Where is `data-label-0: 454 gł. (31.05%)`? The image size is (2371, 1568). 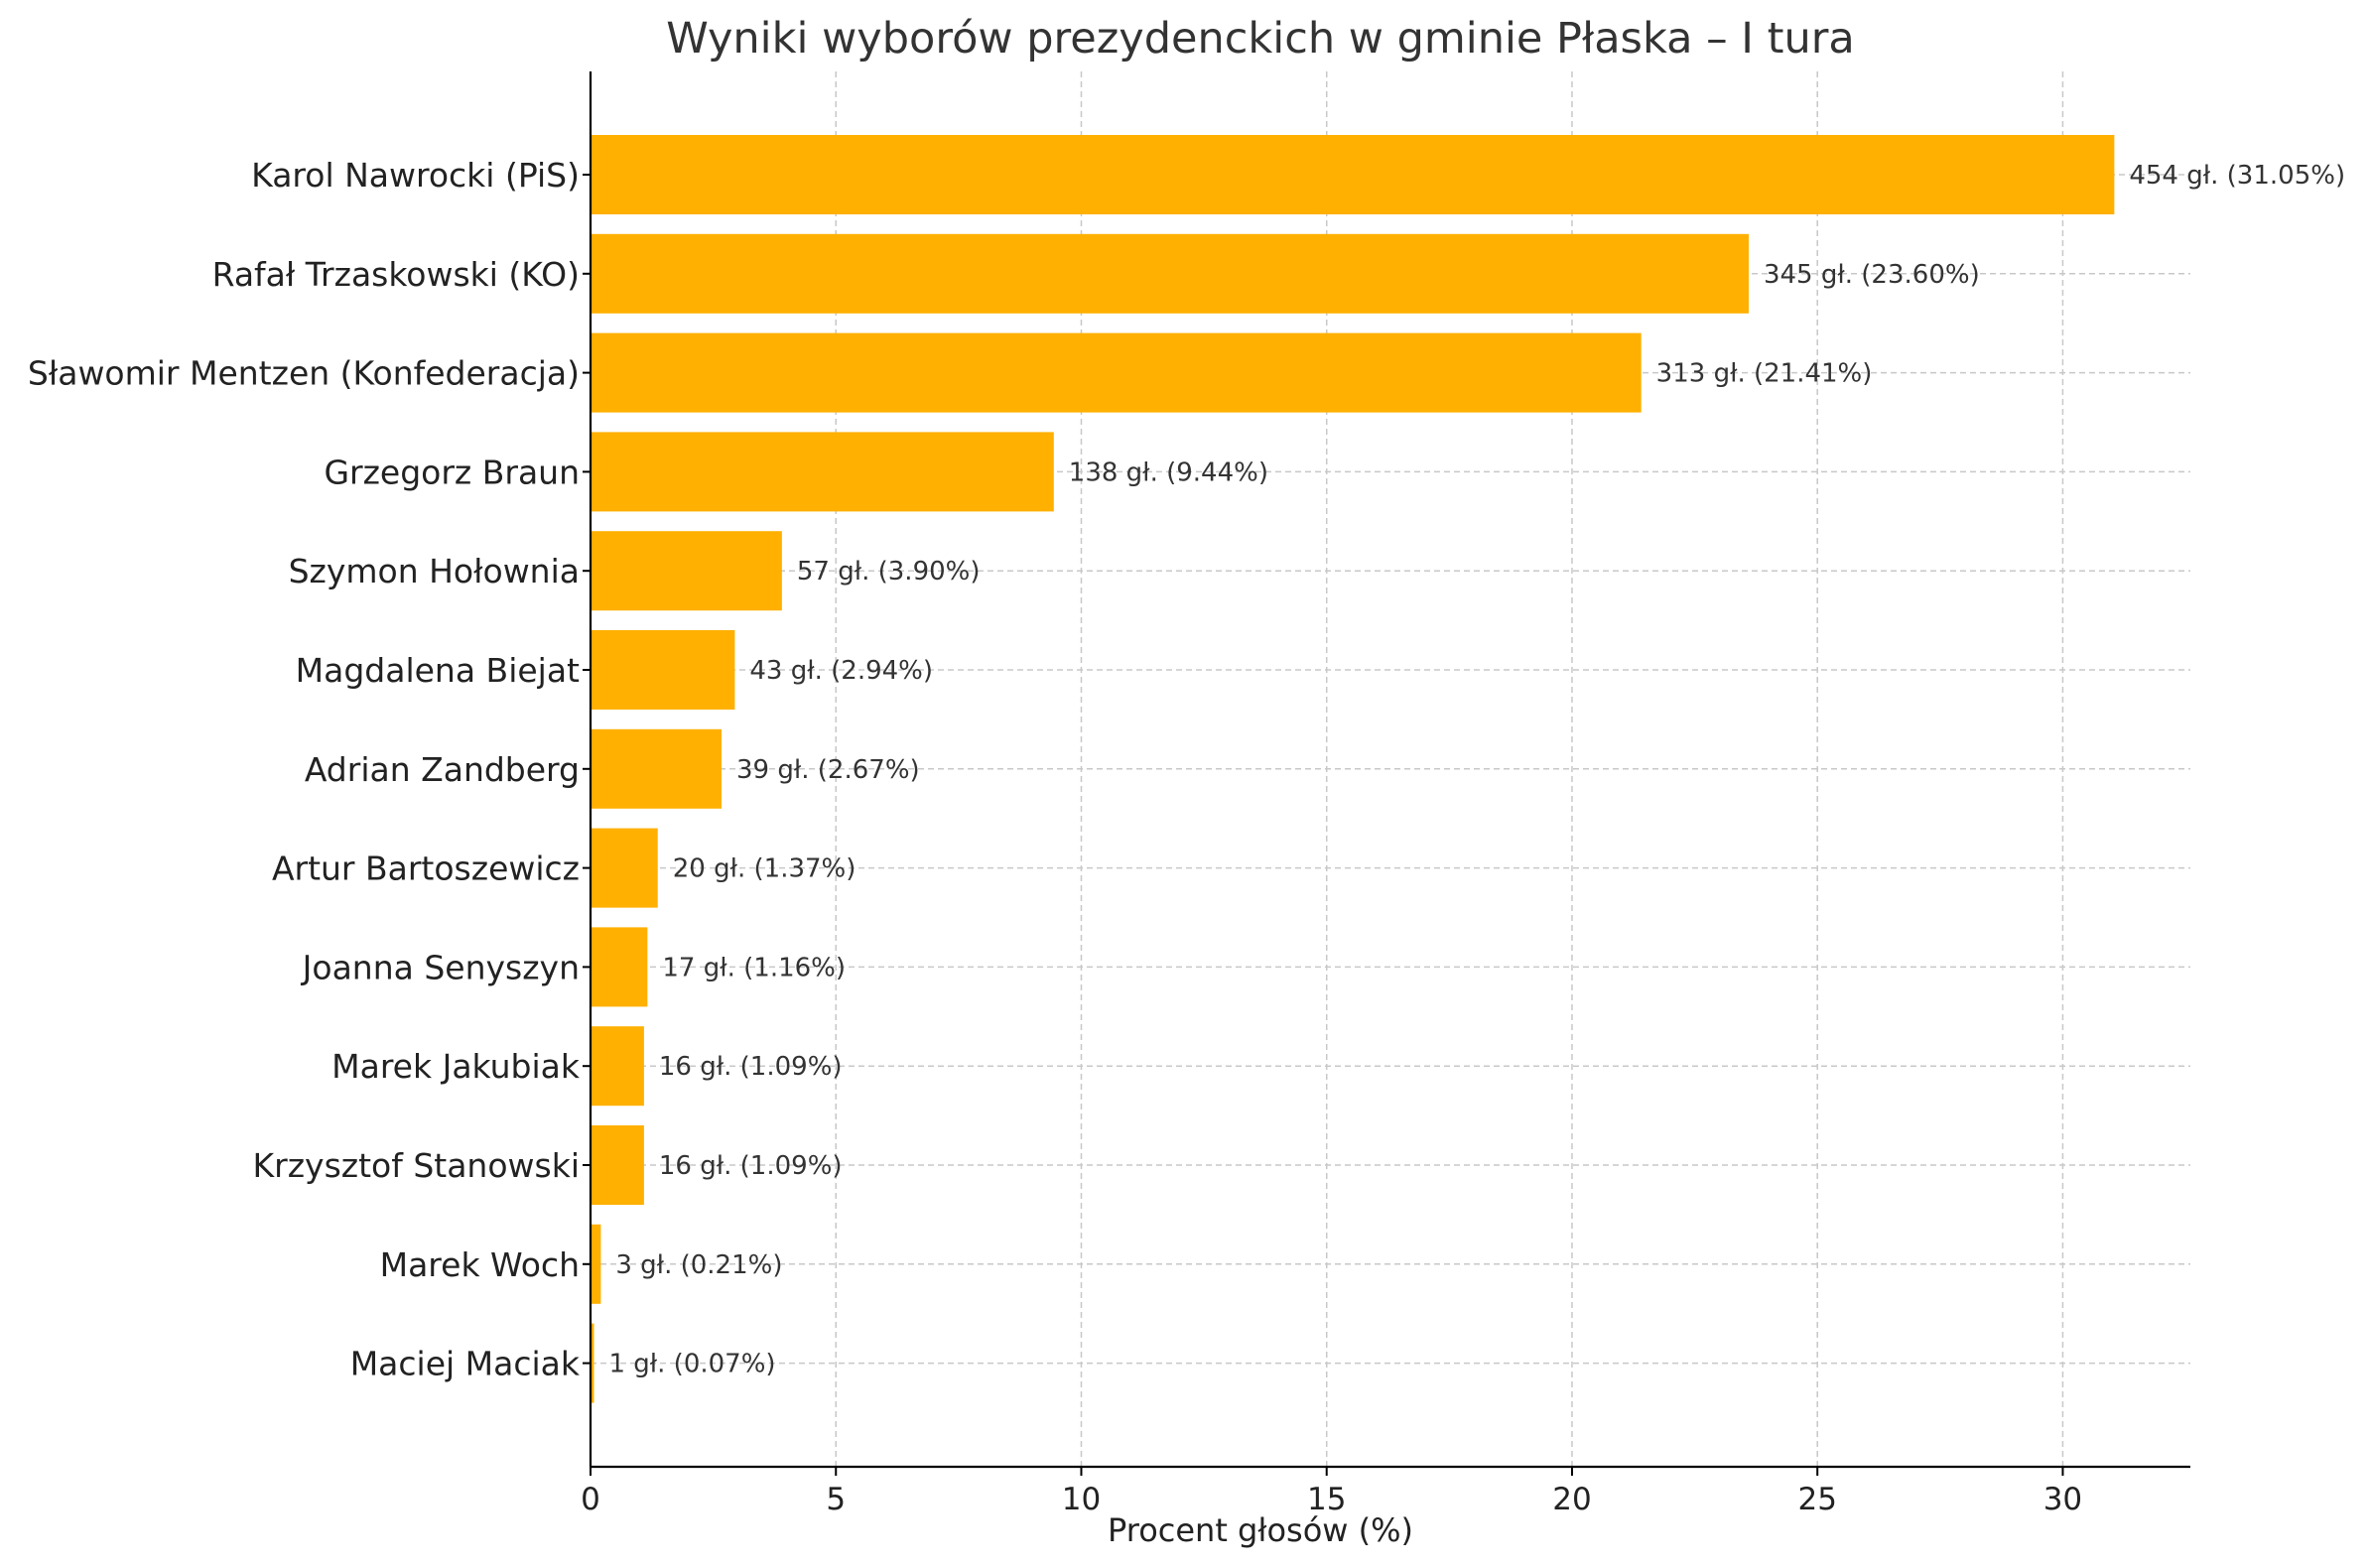
data-label-0: 454 gł. (31.05%) is located at coordinates (2237, 176).